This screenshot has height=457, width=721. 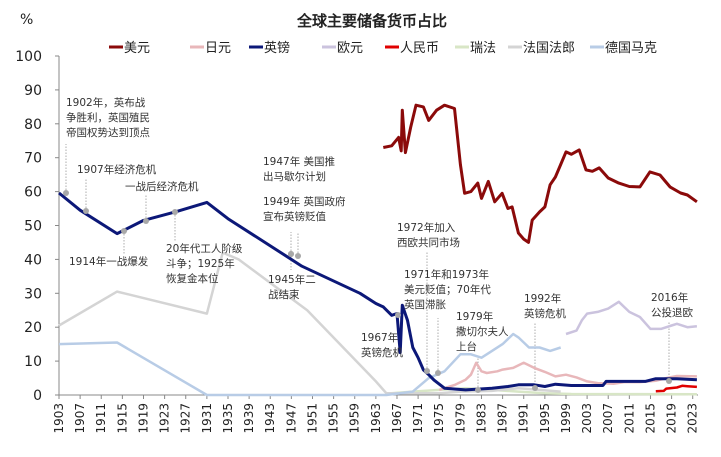 I want to click on x-tick-label: 1931, so click(x=207, y=418).